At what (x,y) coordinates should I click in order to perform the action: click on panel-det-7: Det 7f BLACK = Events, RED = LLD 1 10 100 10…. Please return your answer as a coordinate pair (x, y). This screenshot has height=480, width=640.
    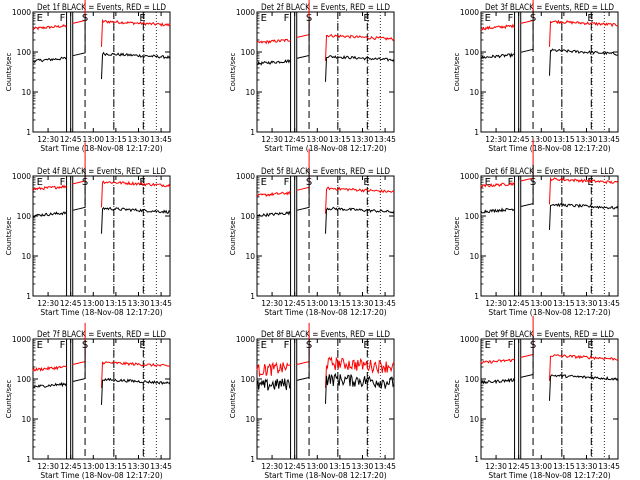
    Looking at the image, I should click on (88, 401).